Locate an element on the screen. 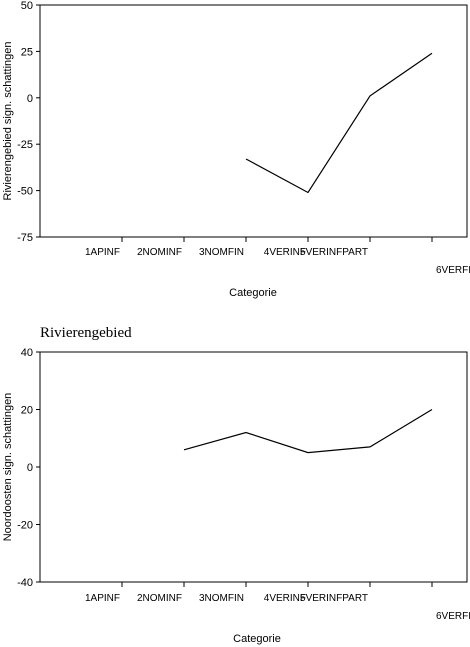 The height and width of the screenshot is (647, 470). y-axis-label: Rivierengebied sign. schattingen is located at coordinates (8, 121).